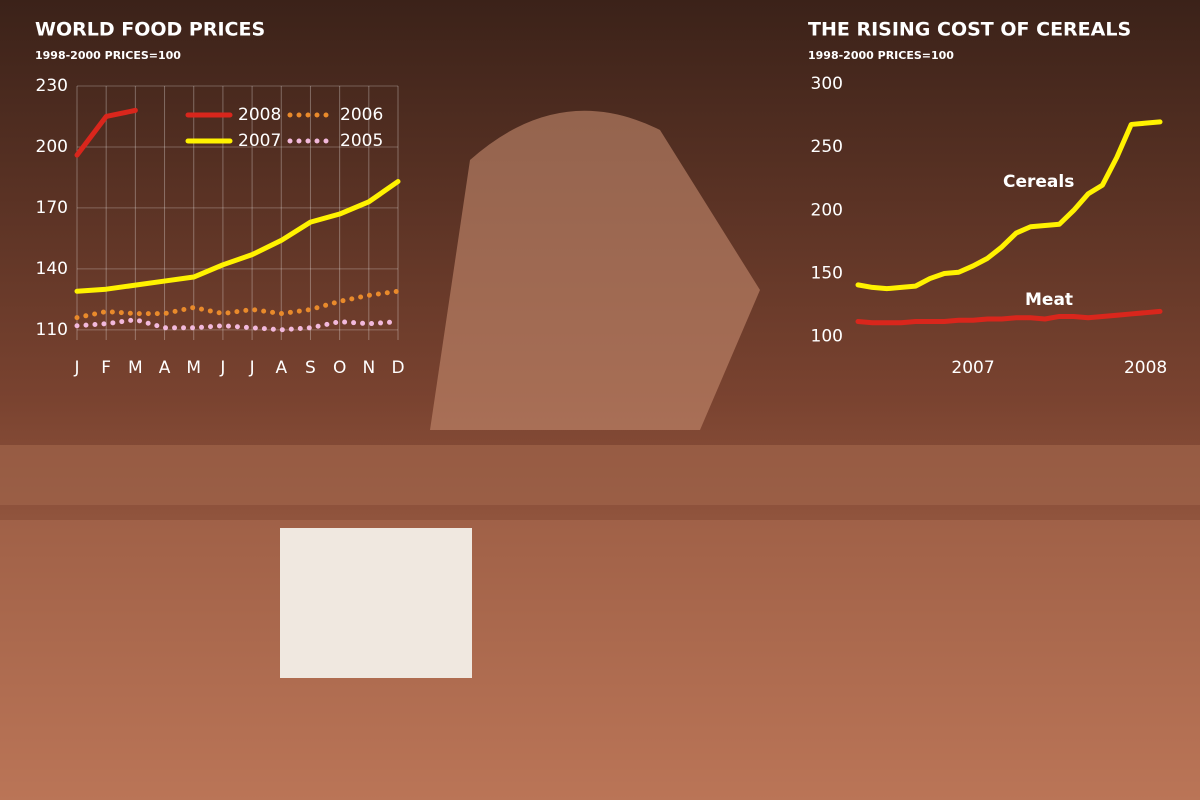  I want to click on price-sign, so click(376, 603).